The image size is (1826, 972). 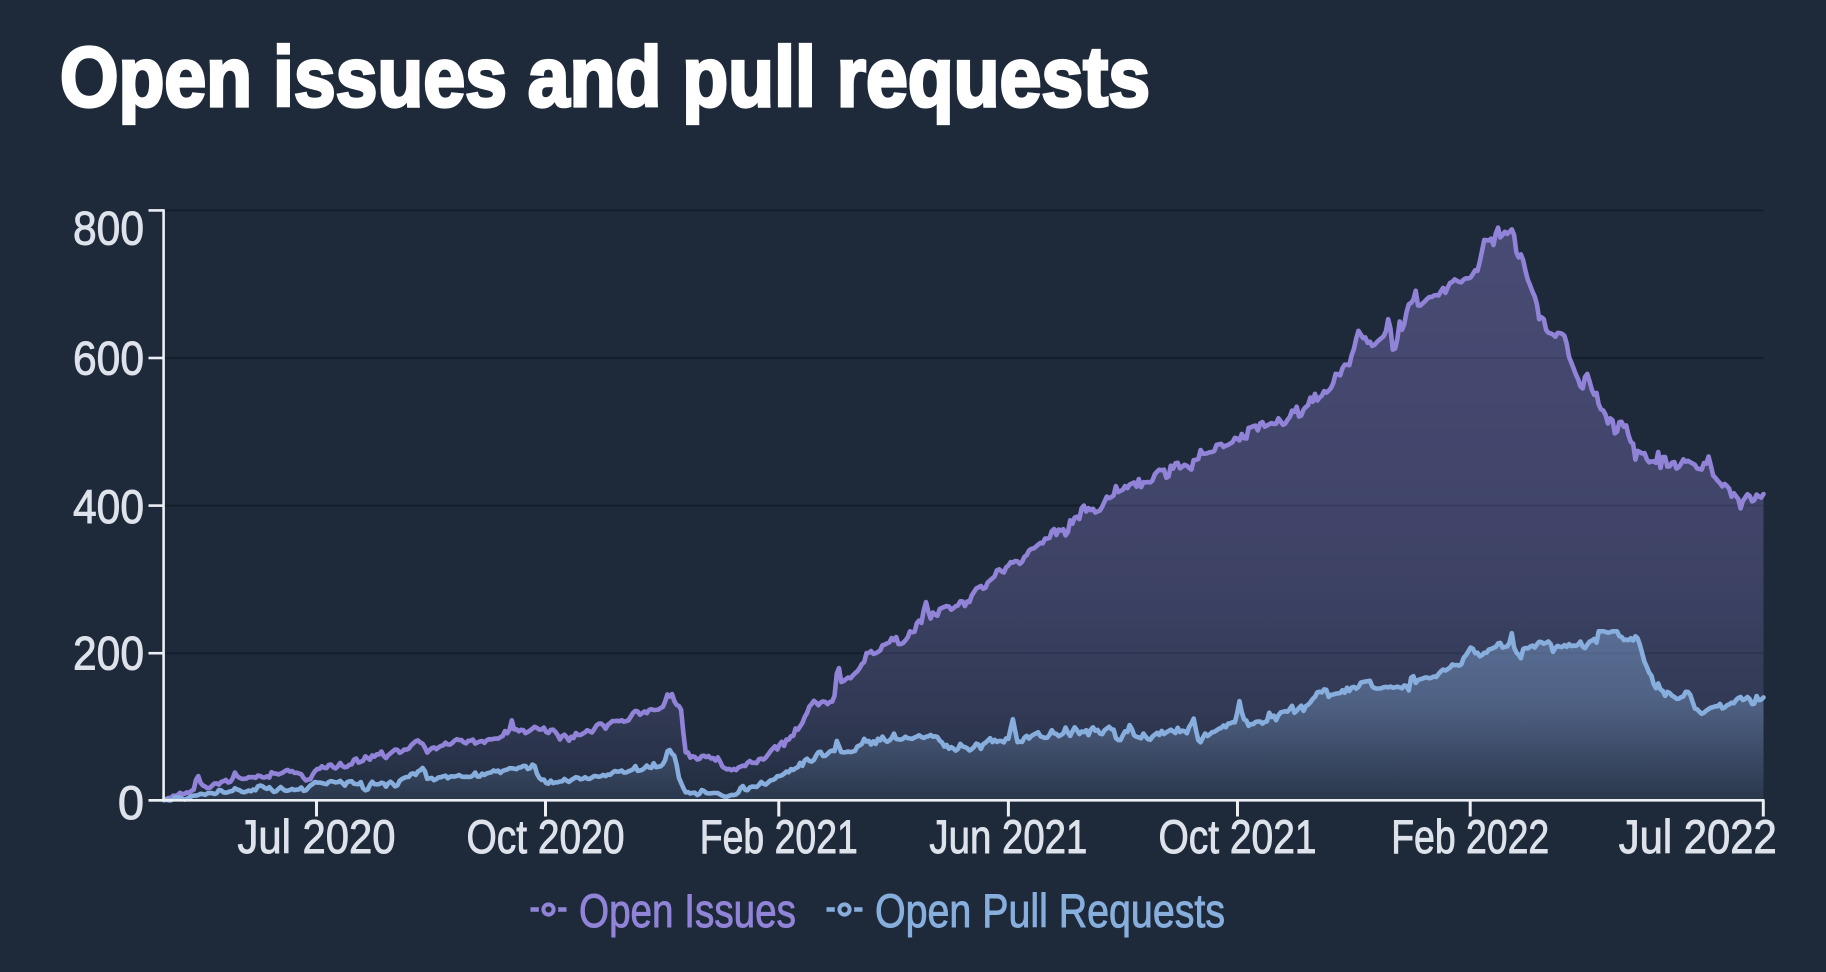 What do you see at coordinates (546, 836) in the screenshot?
I see `svg-text: Oct 2020` at bounding box center [546, 836].